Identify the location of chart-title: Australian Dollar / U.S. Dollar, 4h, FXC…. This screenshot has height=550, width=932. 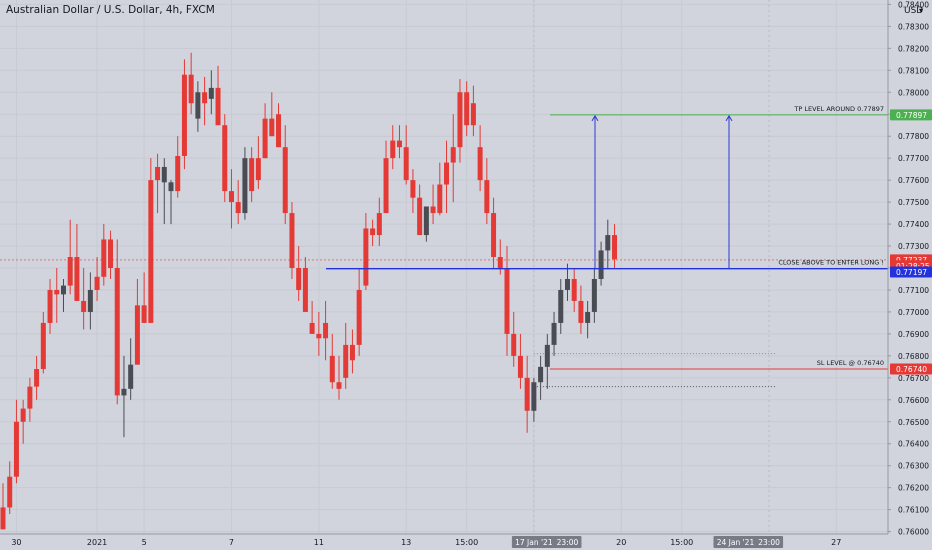
(110, 10).